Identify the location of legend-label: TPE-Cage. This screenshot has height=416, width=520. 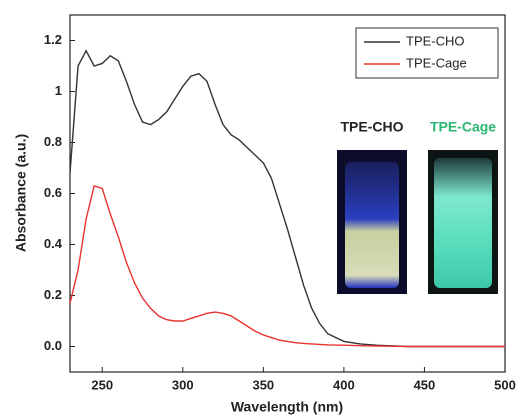
(436, 62).